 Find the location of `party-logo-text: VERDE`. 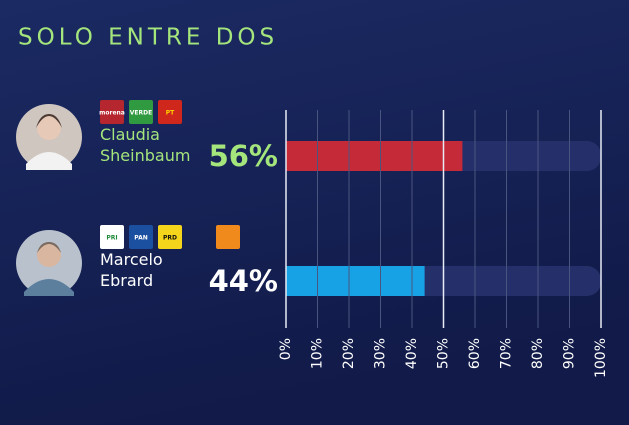

party-logo-text: VERDE is located at coordinates (141, 113).